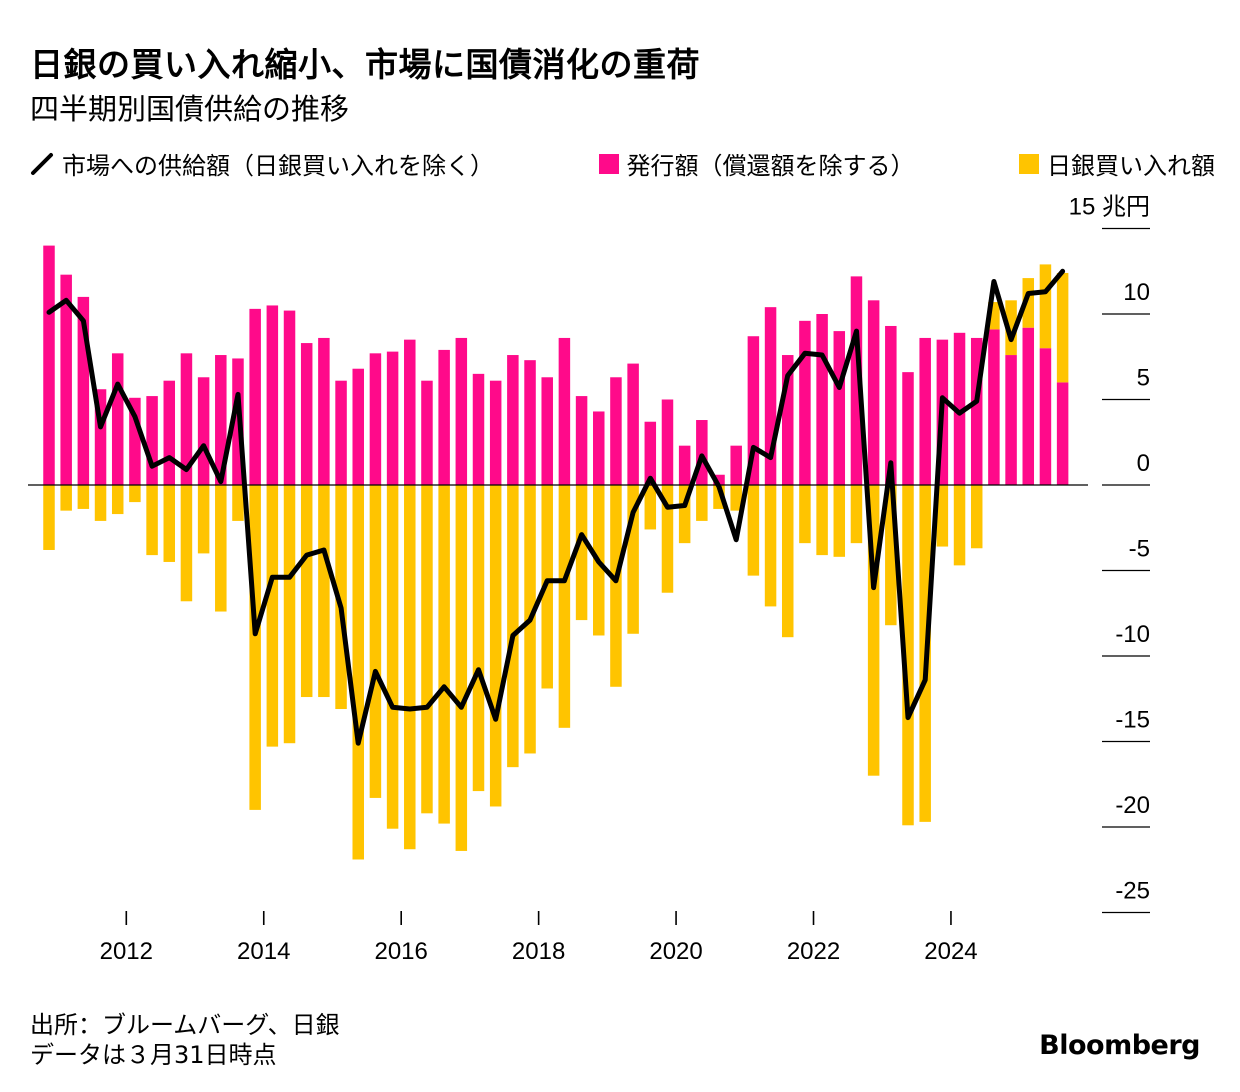 The height and width of the screenshot is (1092, 1240). I want to click on y-unit-label: 15 兆円, so click(1109, 207).